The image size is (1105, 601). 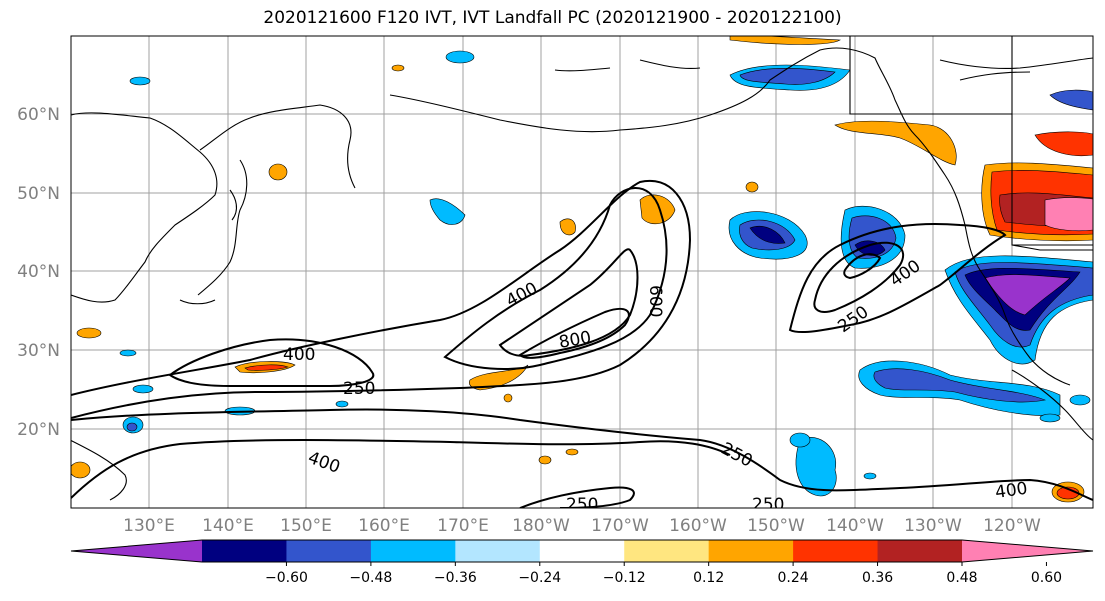 I want to click on lon-label: 160°W, so click(x=698, y=526).